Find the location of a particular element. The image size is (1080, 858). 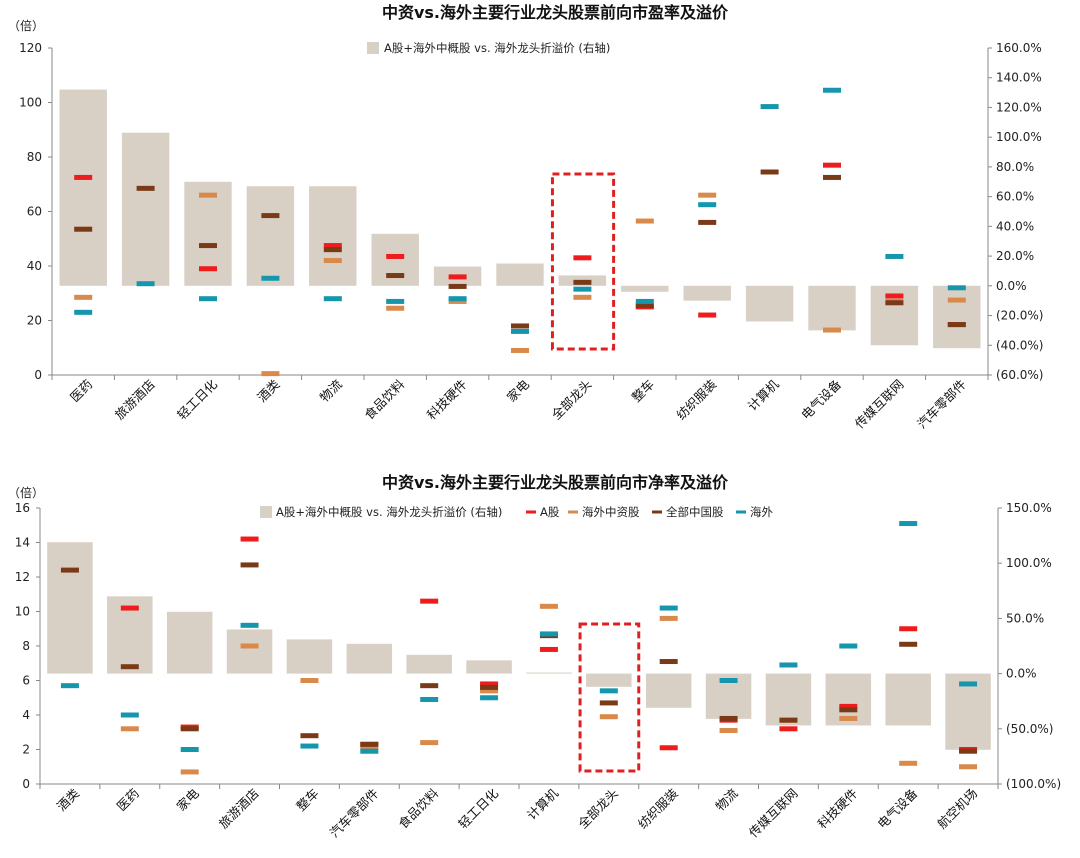

chart2-category-label: 食品饮料 is located at coordinates (418, 808).